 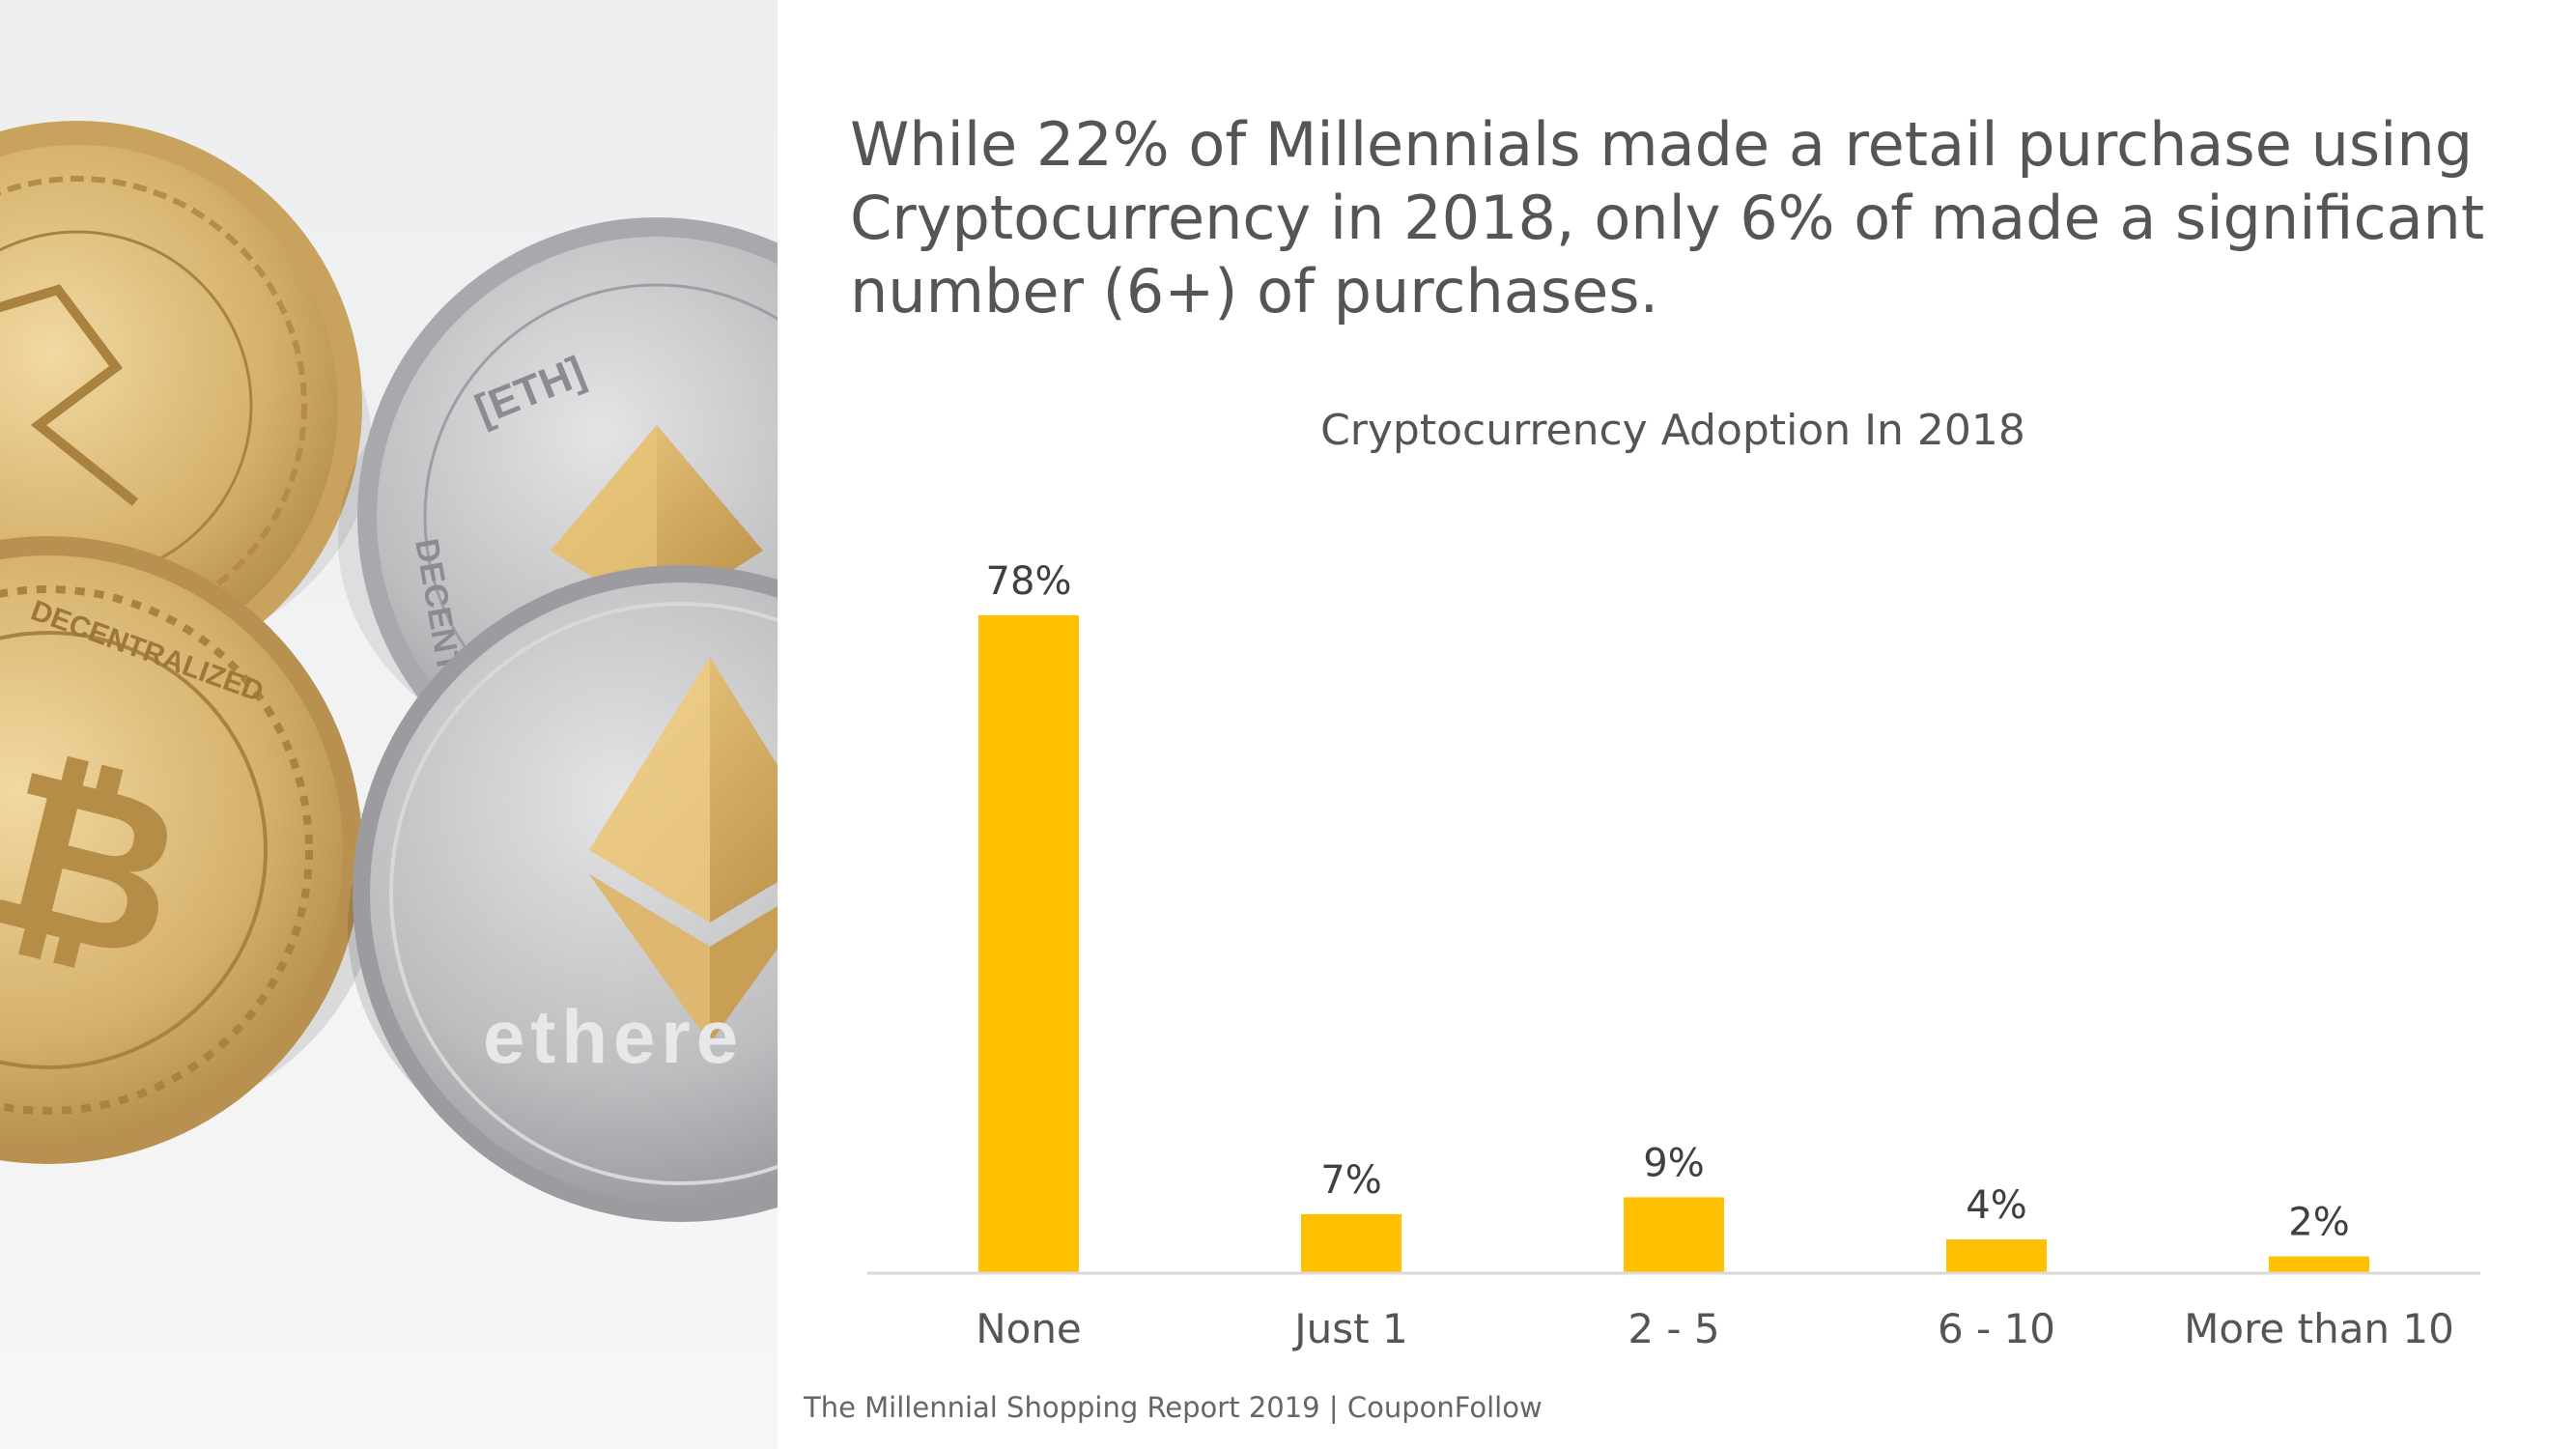 I want to click on data-label-2: 9%, so click(x=1673, y=1163).